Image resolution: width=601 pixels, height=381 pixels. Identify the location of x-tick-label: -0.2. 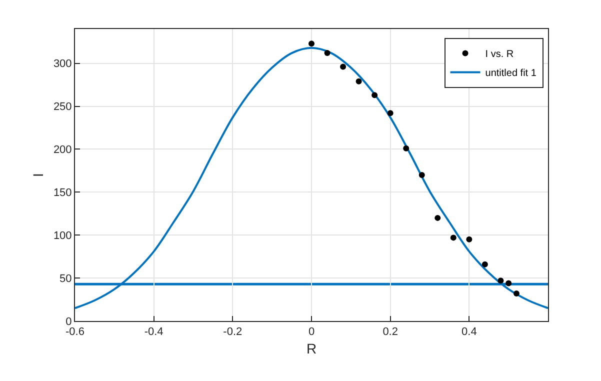
(232, 332).